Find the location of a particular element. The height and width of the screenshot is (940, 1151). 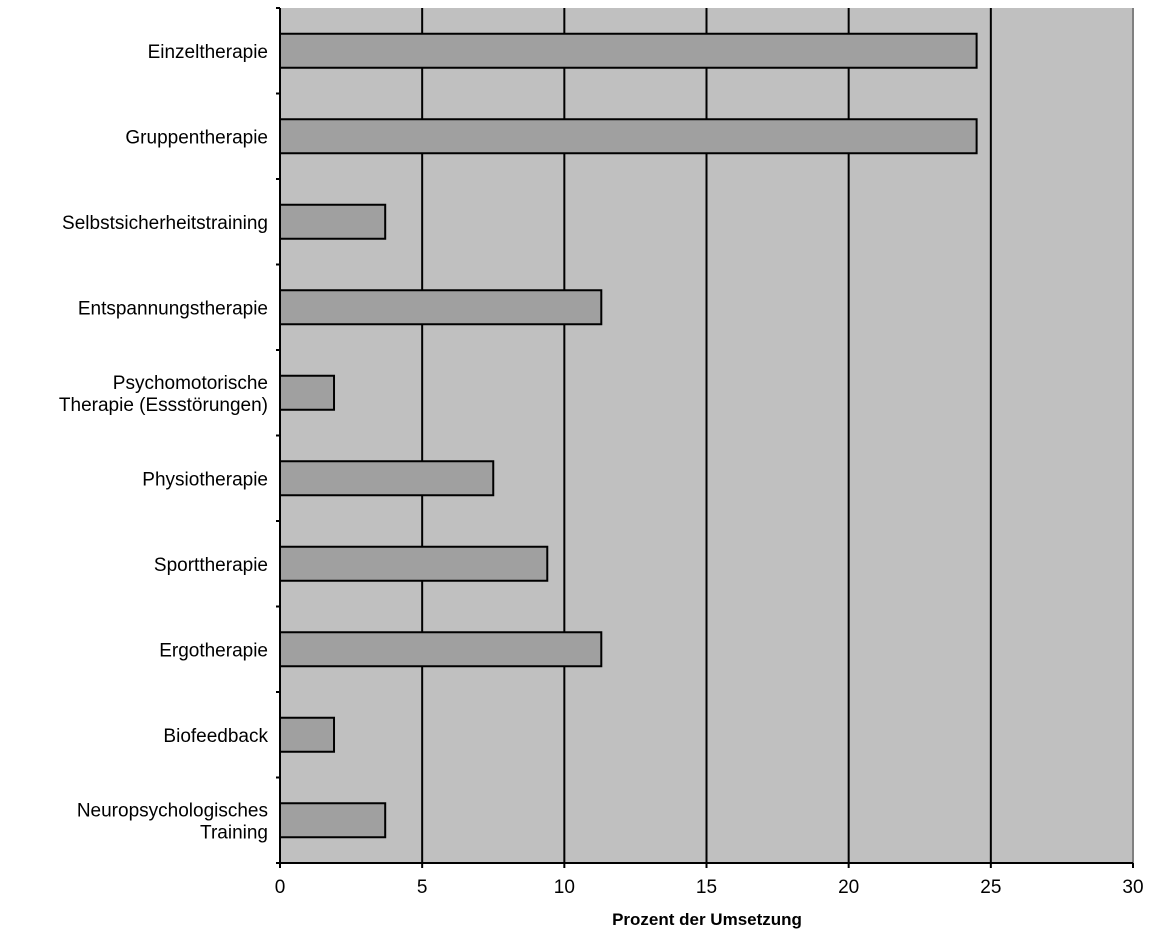

category-label-line: Einzeltherapie is located at coordinates (208, 52).